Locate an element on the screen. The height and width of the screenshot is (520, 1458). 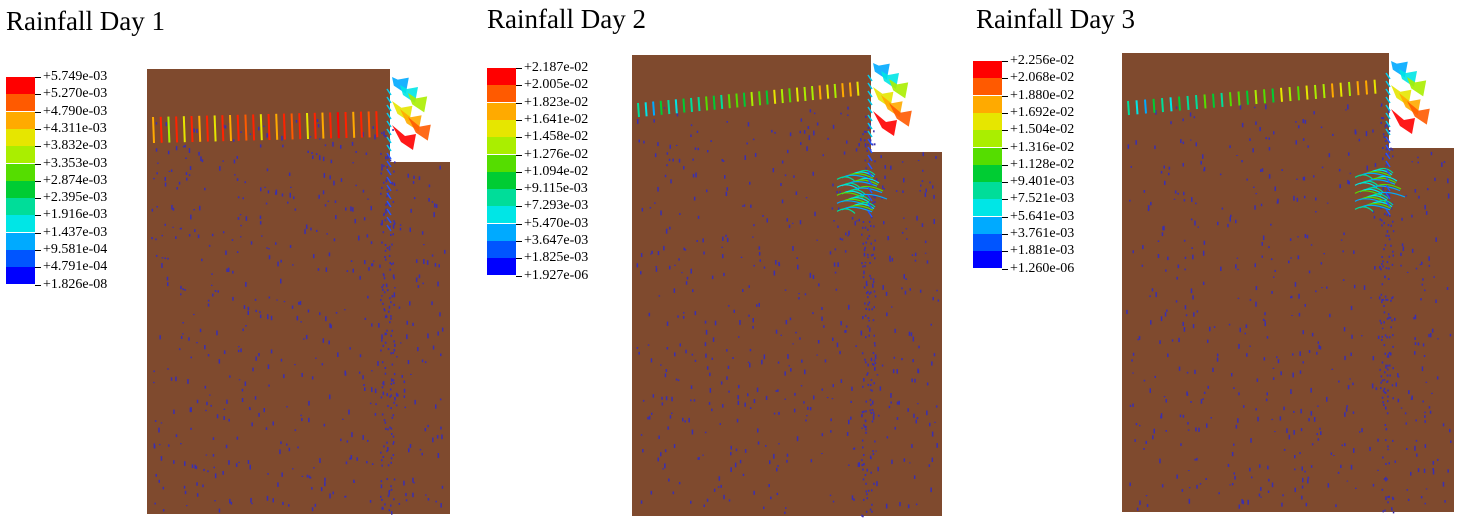
legend-label: +2.395e-03 is located at coordinates (75, 198).